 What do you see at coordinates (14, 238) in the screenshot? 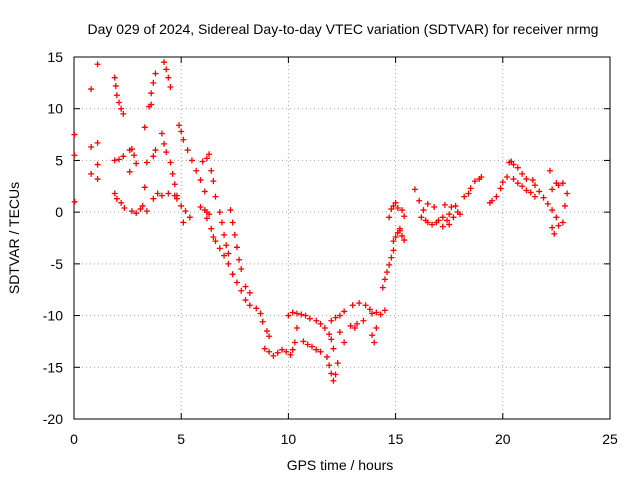
I see `y-axis-label: SDTVAR / TECUs` at bounding box center [14, 238].